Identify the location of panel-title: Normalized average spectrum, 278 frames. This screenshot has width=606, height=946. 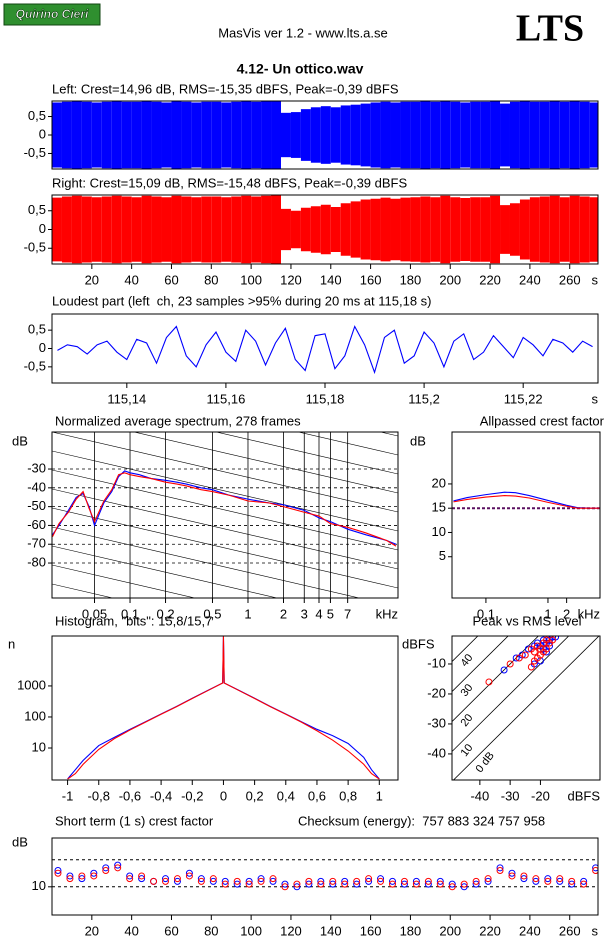
(178, 420).